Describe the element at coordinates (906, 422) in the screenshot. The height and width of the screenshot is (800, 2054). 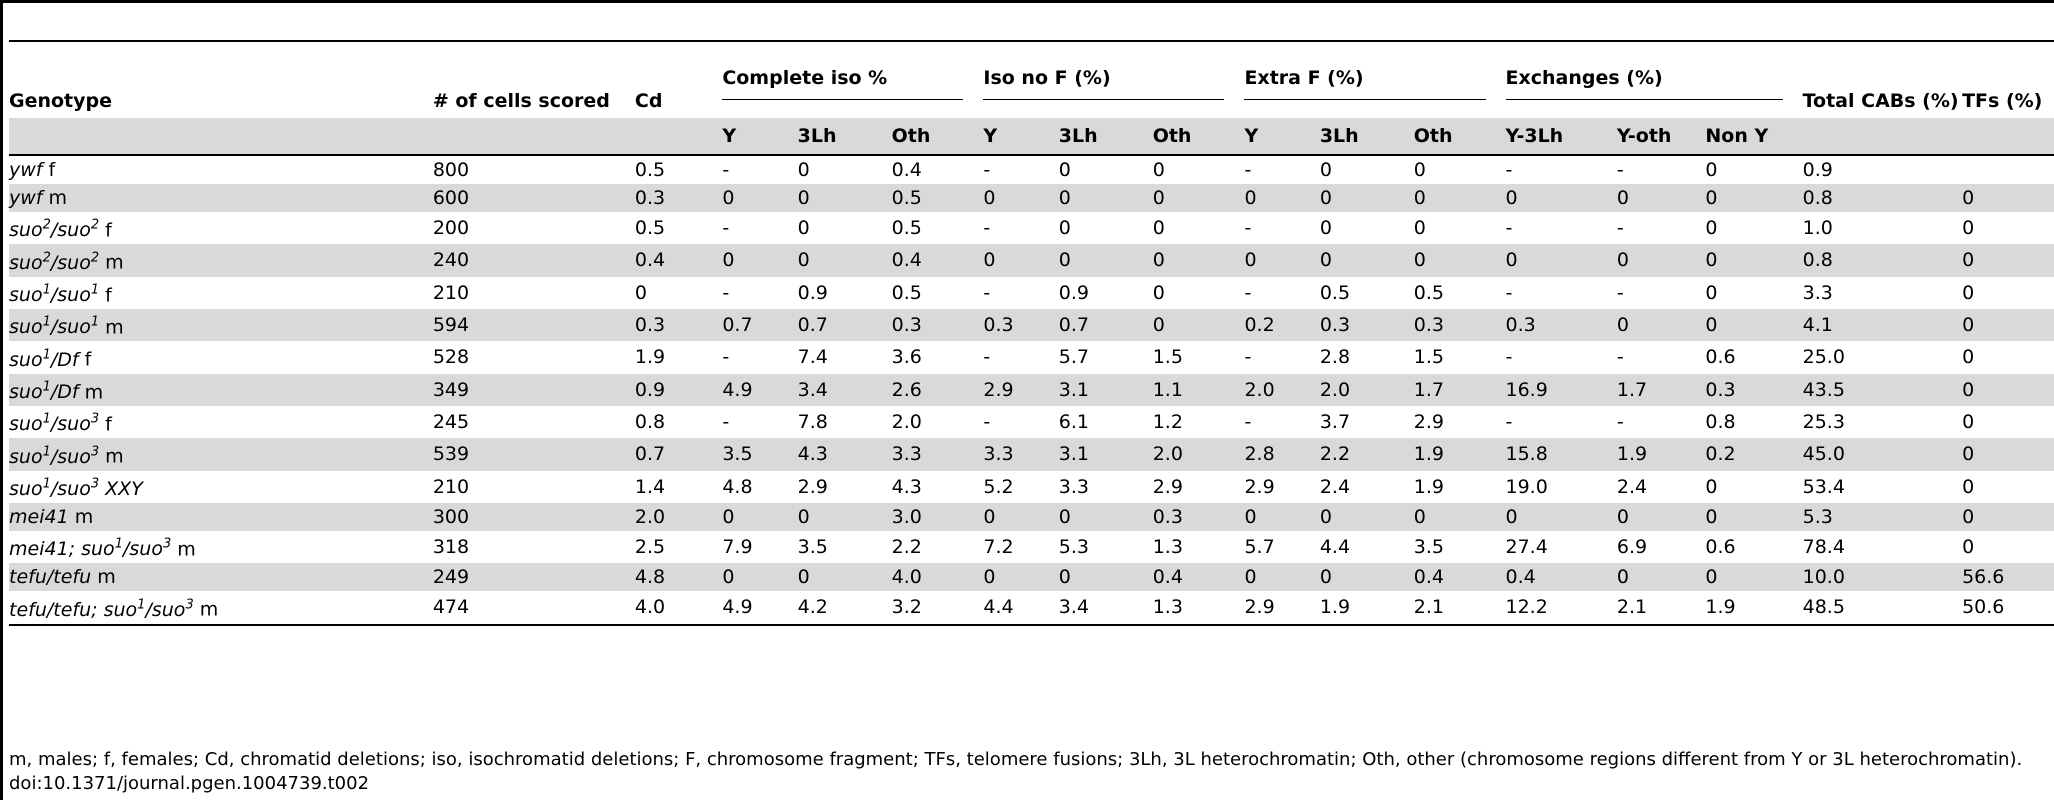
I see `cell-value: 2.0` at that location.